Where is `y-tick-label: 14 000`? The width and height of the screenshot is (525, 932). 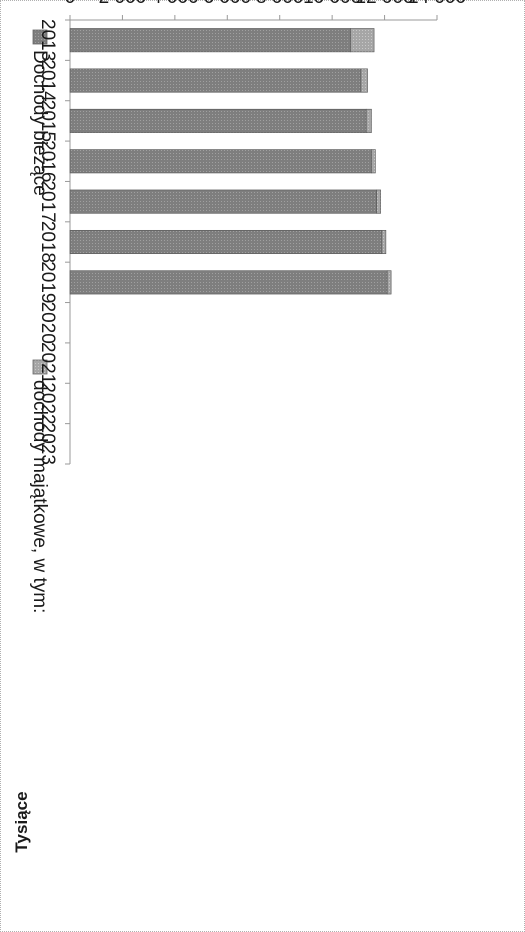
y-tick-label: 14 000 is located at coordinates (437, 4).